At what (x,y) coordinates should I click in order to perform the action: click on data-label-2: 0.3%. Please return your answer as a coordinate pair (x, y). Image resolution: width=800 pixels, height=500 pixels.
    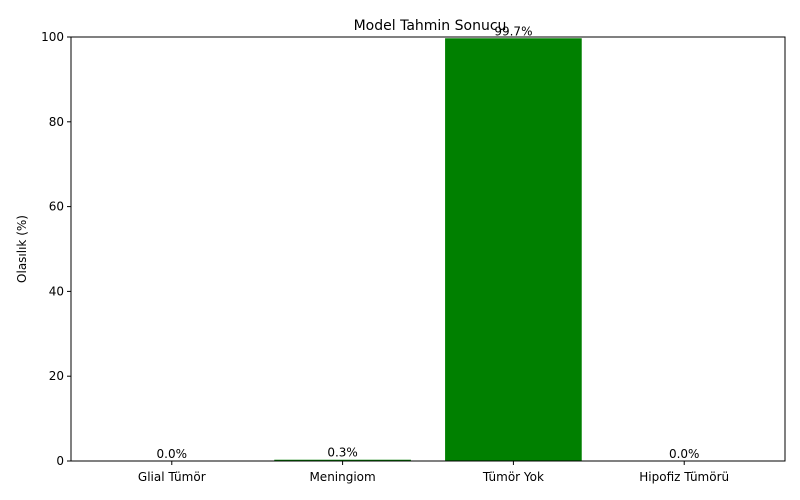
    Looking at the image, I should click on (342, 453).